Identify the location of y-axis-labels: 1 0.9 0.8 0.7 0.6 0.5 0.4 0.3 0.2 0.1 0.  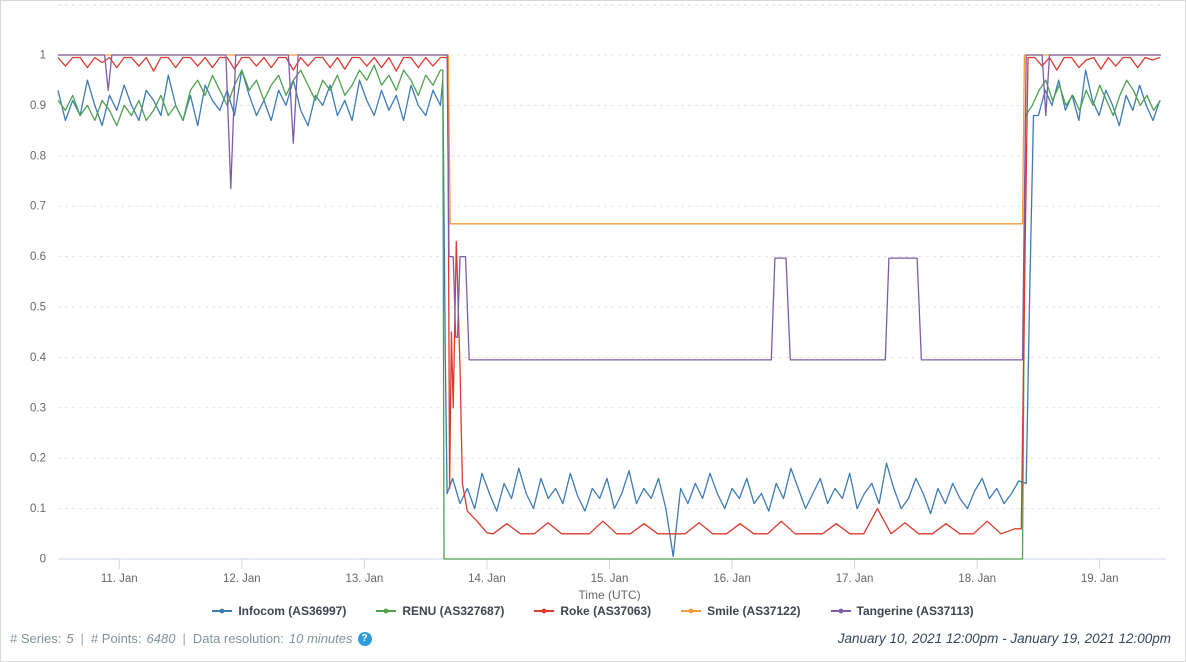
(38, 308).